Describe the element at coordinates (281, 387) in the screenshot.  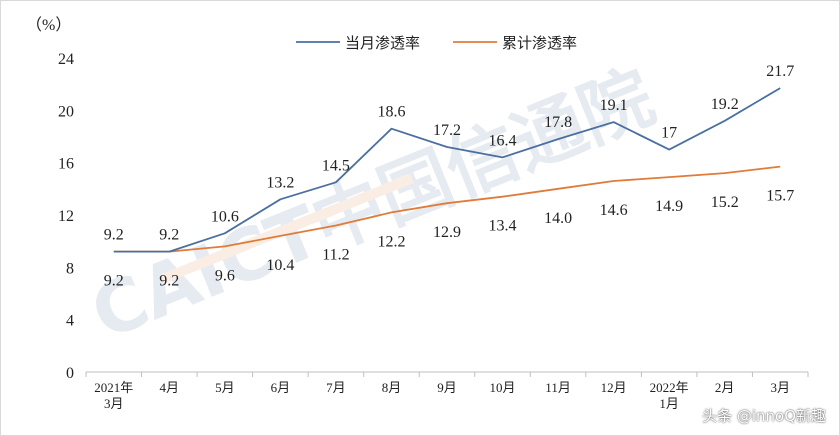
I see `x-tick-label: 6月` at that location.